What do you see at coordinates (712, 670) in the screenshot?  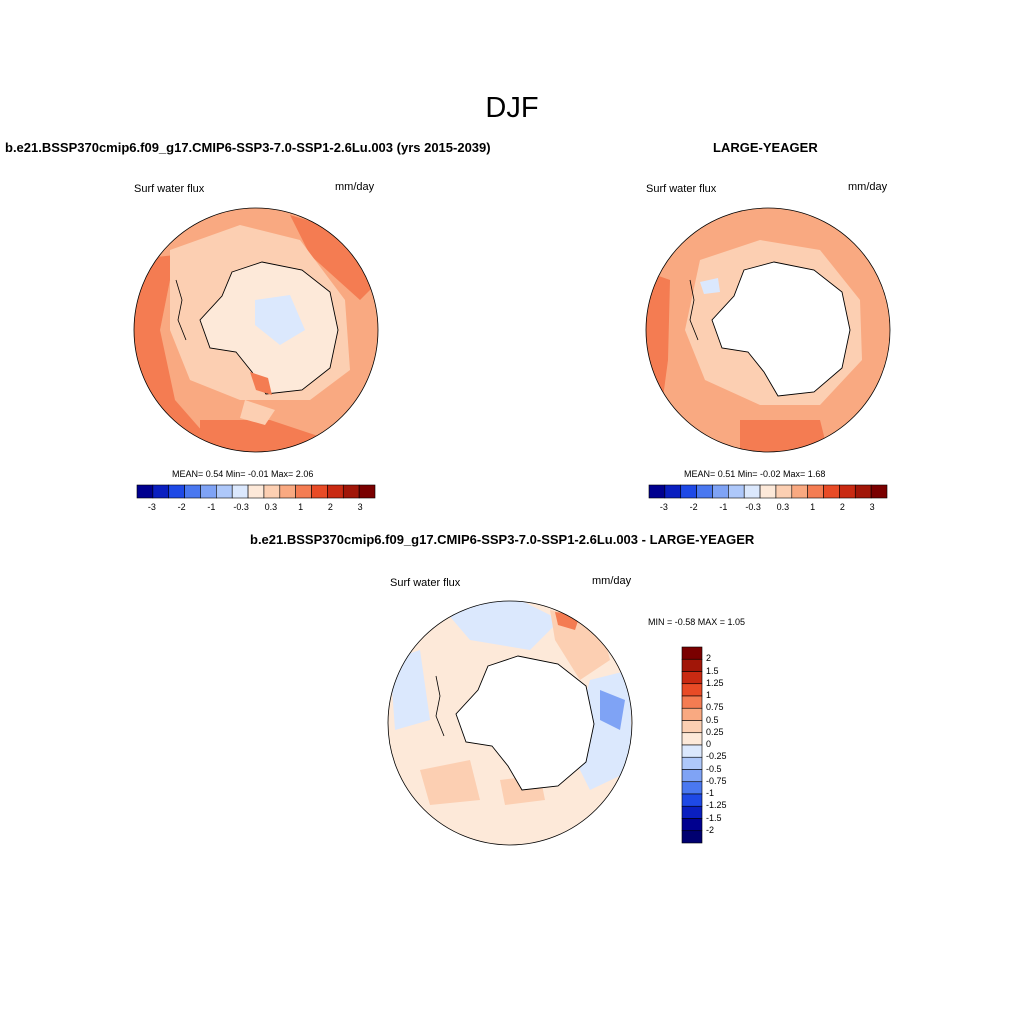 I see `panel3-colorbar-tick-label: 1.5` at bounding box center [712, 670].